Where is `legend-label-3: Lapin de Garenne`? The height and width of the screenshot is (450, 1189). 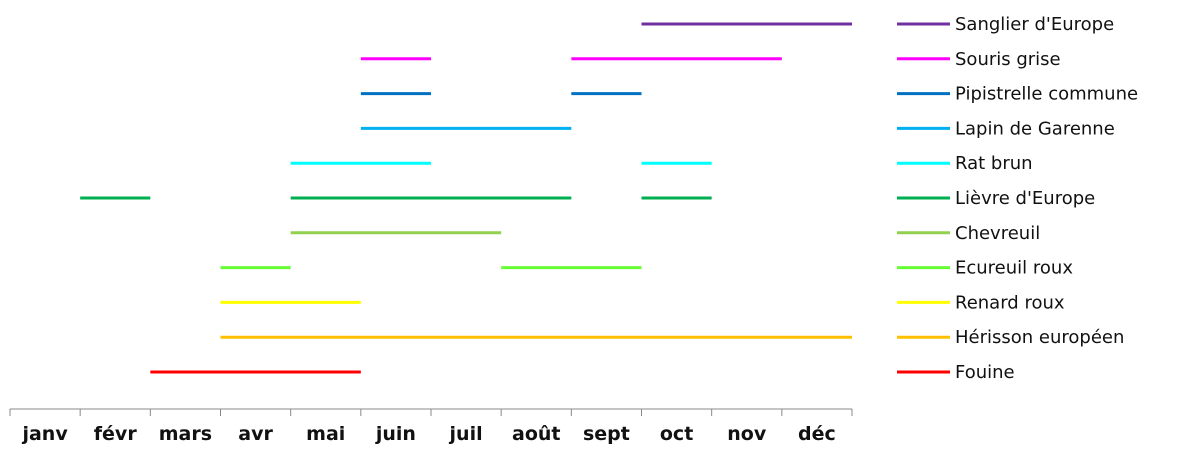 legend-label-3: Lapin de Garenne is located at coordinates (1035, 128).